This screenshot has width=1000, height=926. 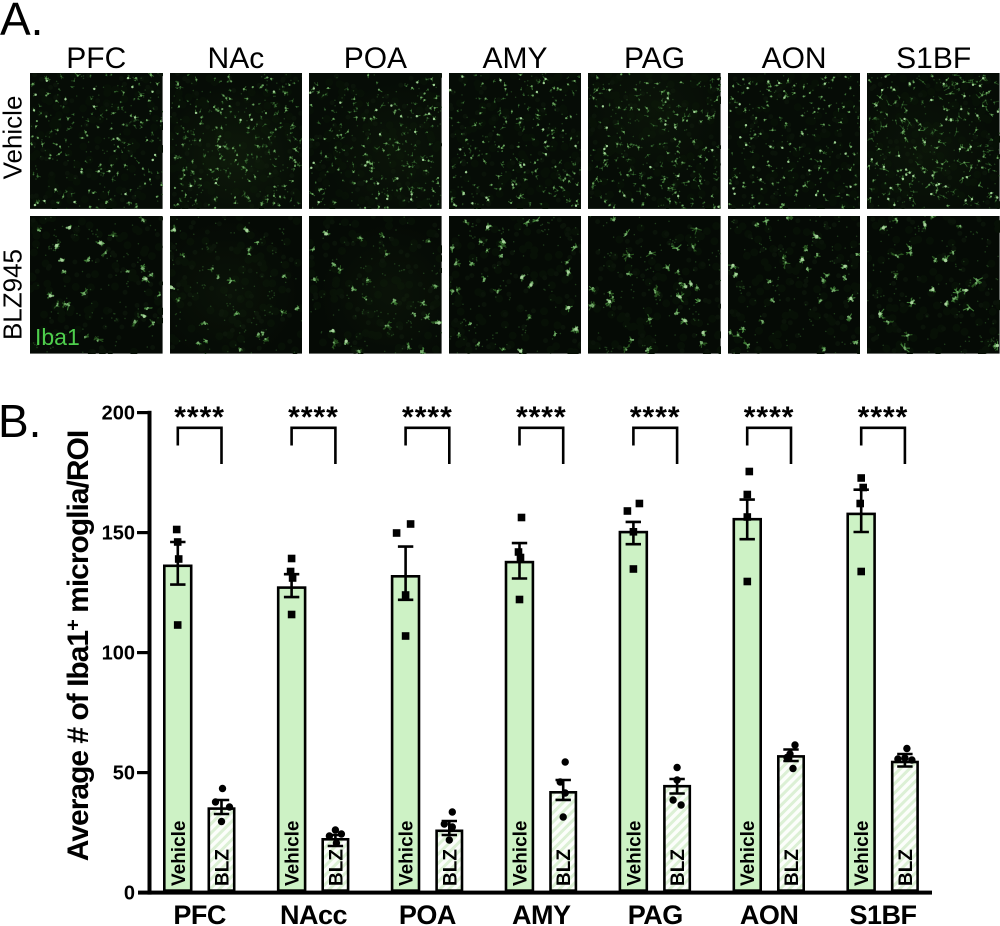 What do you see at coordinates (118, 534) in the screenshot?
I see `svg-text: 150` at bounding box center [118, 534].